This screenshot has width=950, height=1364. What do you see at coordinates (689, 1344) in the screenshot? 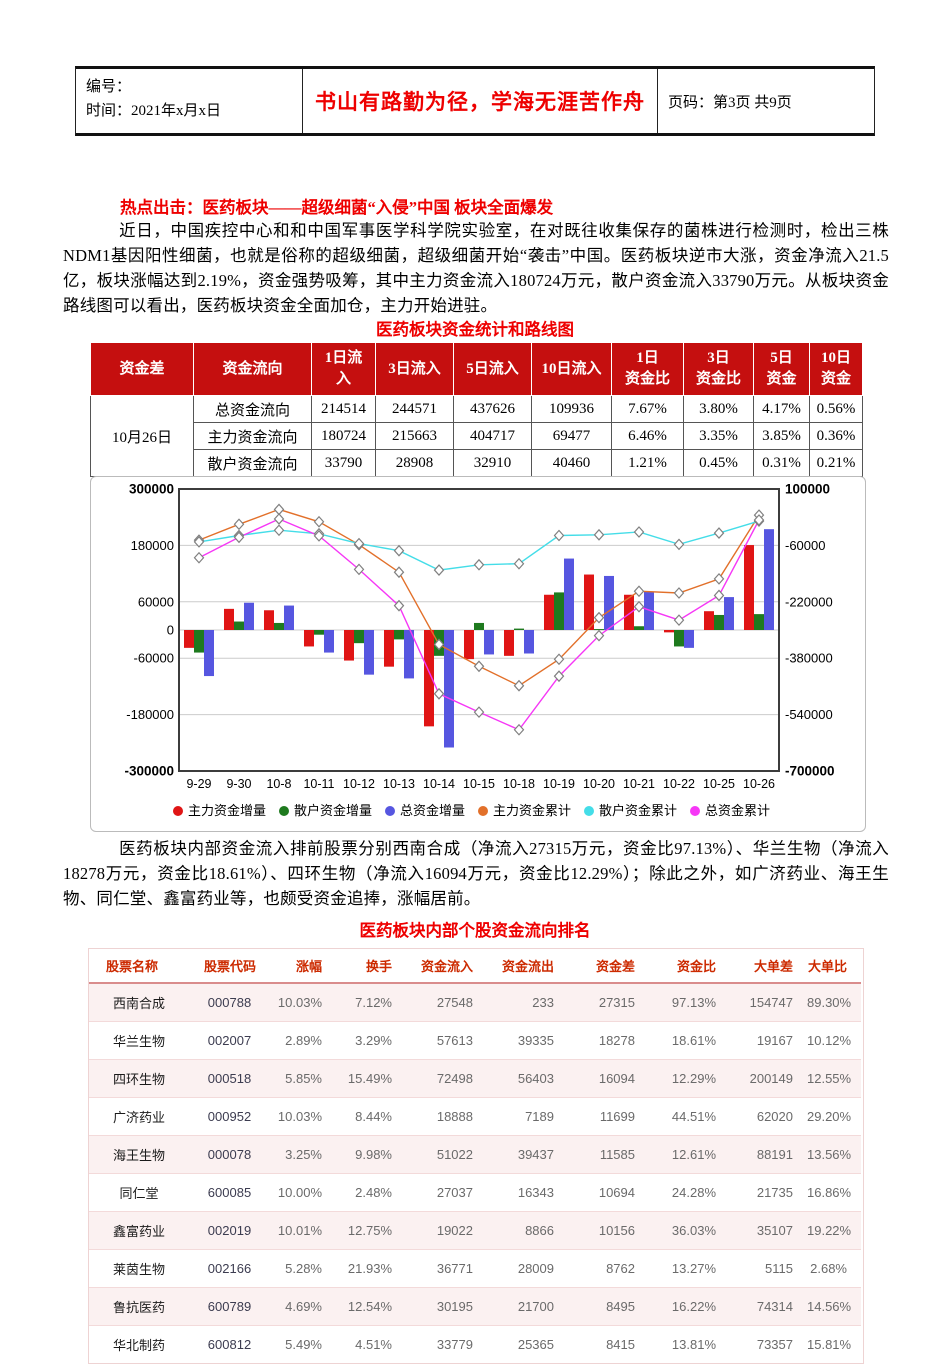
I see `stock-value-cell: 13.81%` at bounding box center [689, 1344].